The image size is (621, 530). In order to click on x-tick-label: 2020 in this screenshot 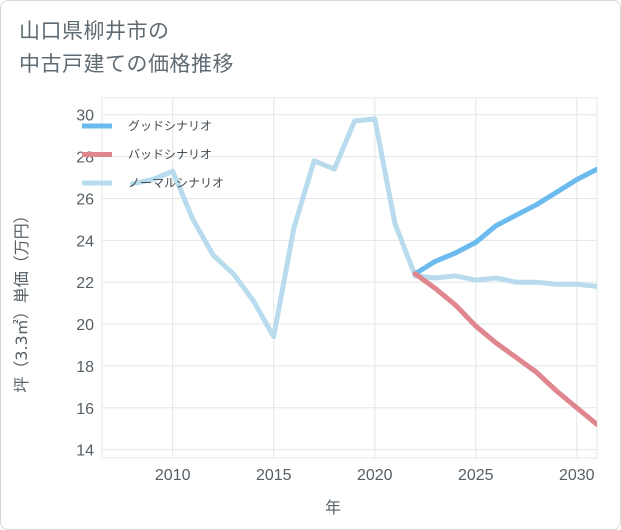, I will do `click(375, 475)`.